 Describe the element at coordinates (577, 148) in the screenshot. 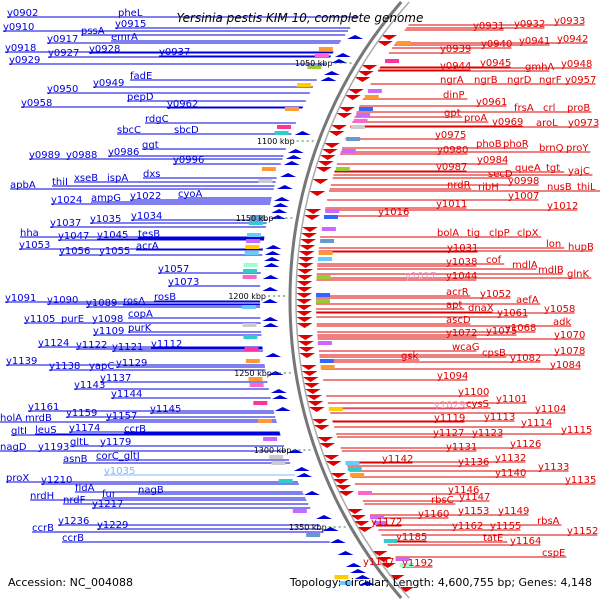

I see `right-gene-label: proY` at that location.